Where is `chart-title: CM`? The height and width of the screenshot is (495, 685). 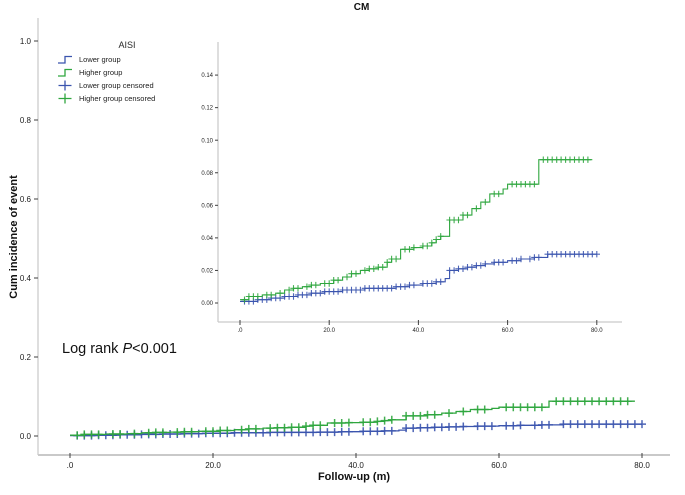 chart-title: CM is located at coordinates (361, 7).